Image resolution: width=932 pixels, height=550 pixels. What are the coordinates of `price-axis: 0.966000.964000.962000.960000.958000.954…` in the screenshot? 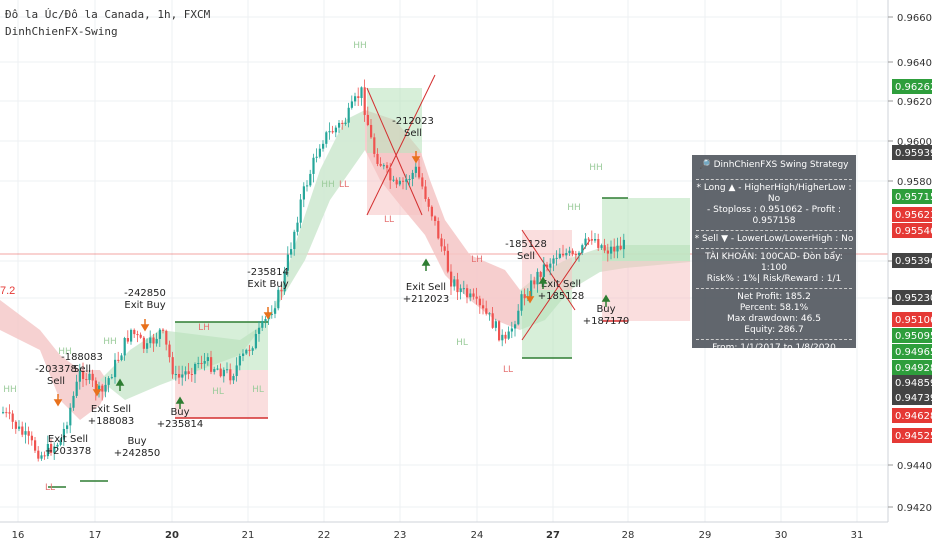 It's located at (909, 261).